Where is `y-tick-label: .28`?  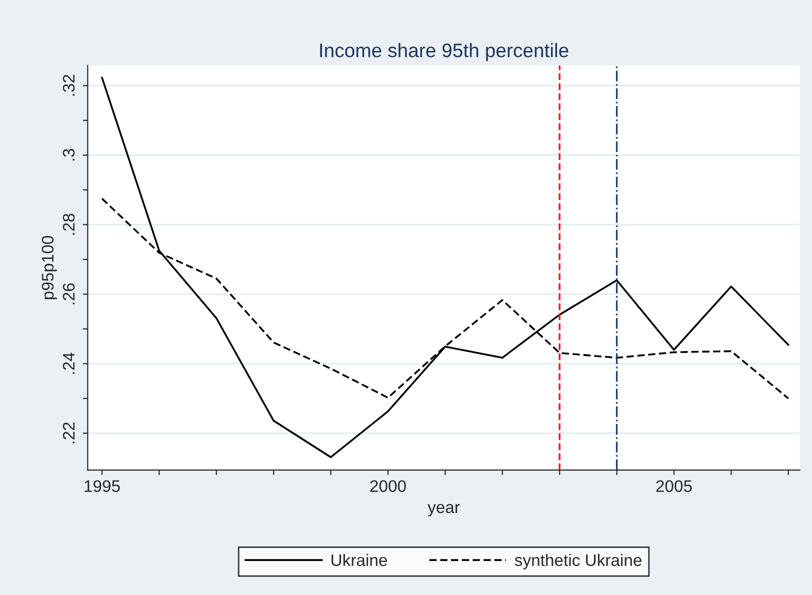 y-tick-label: .28 is located at coordinates (68, 224).